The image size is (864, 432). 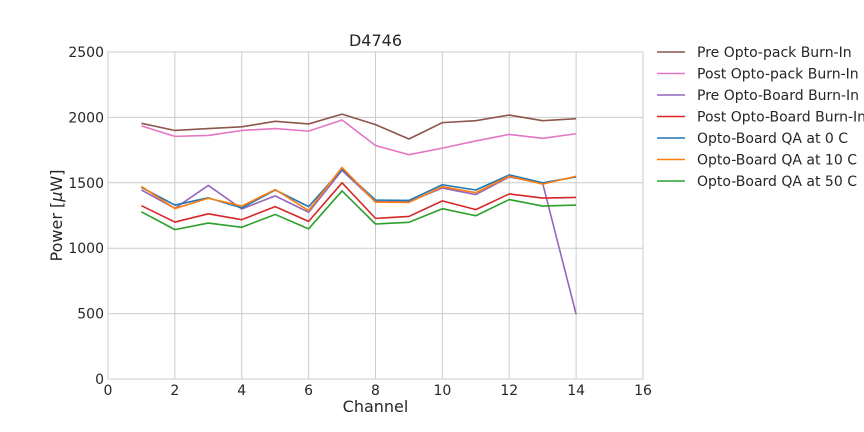 What do you see at coordinates (174, 391) in the screenshot?
I see `x-tick-label: 2` at bounding box center [174, 391].